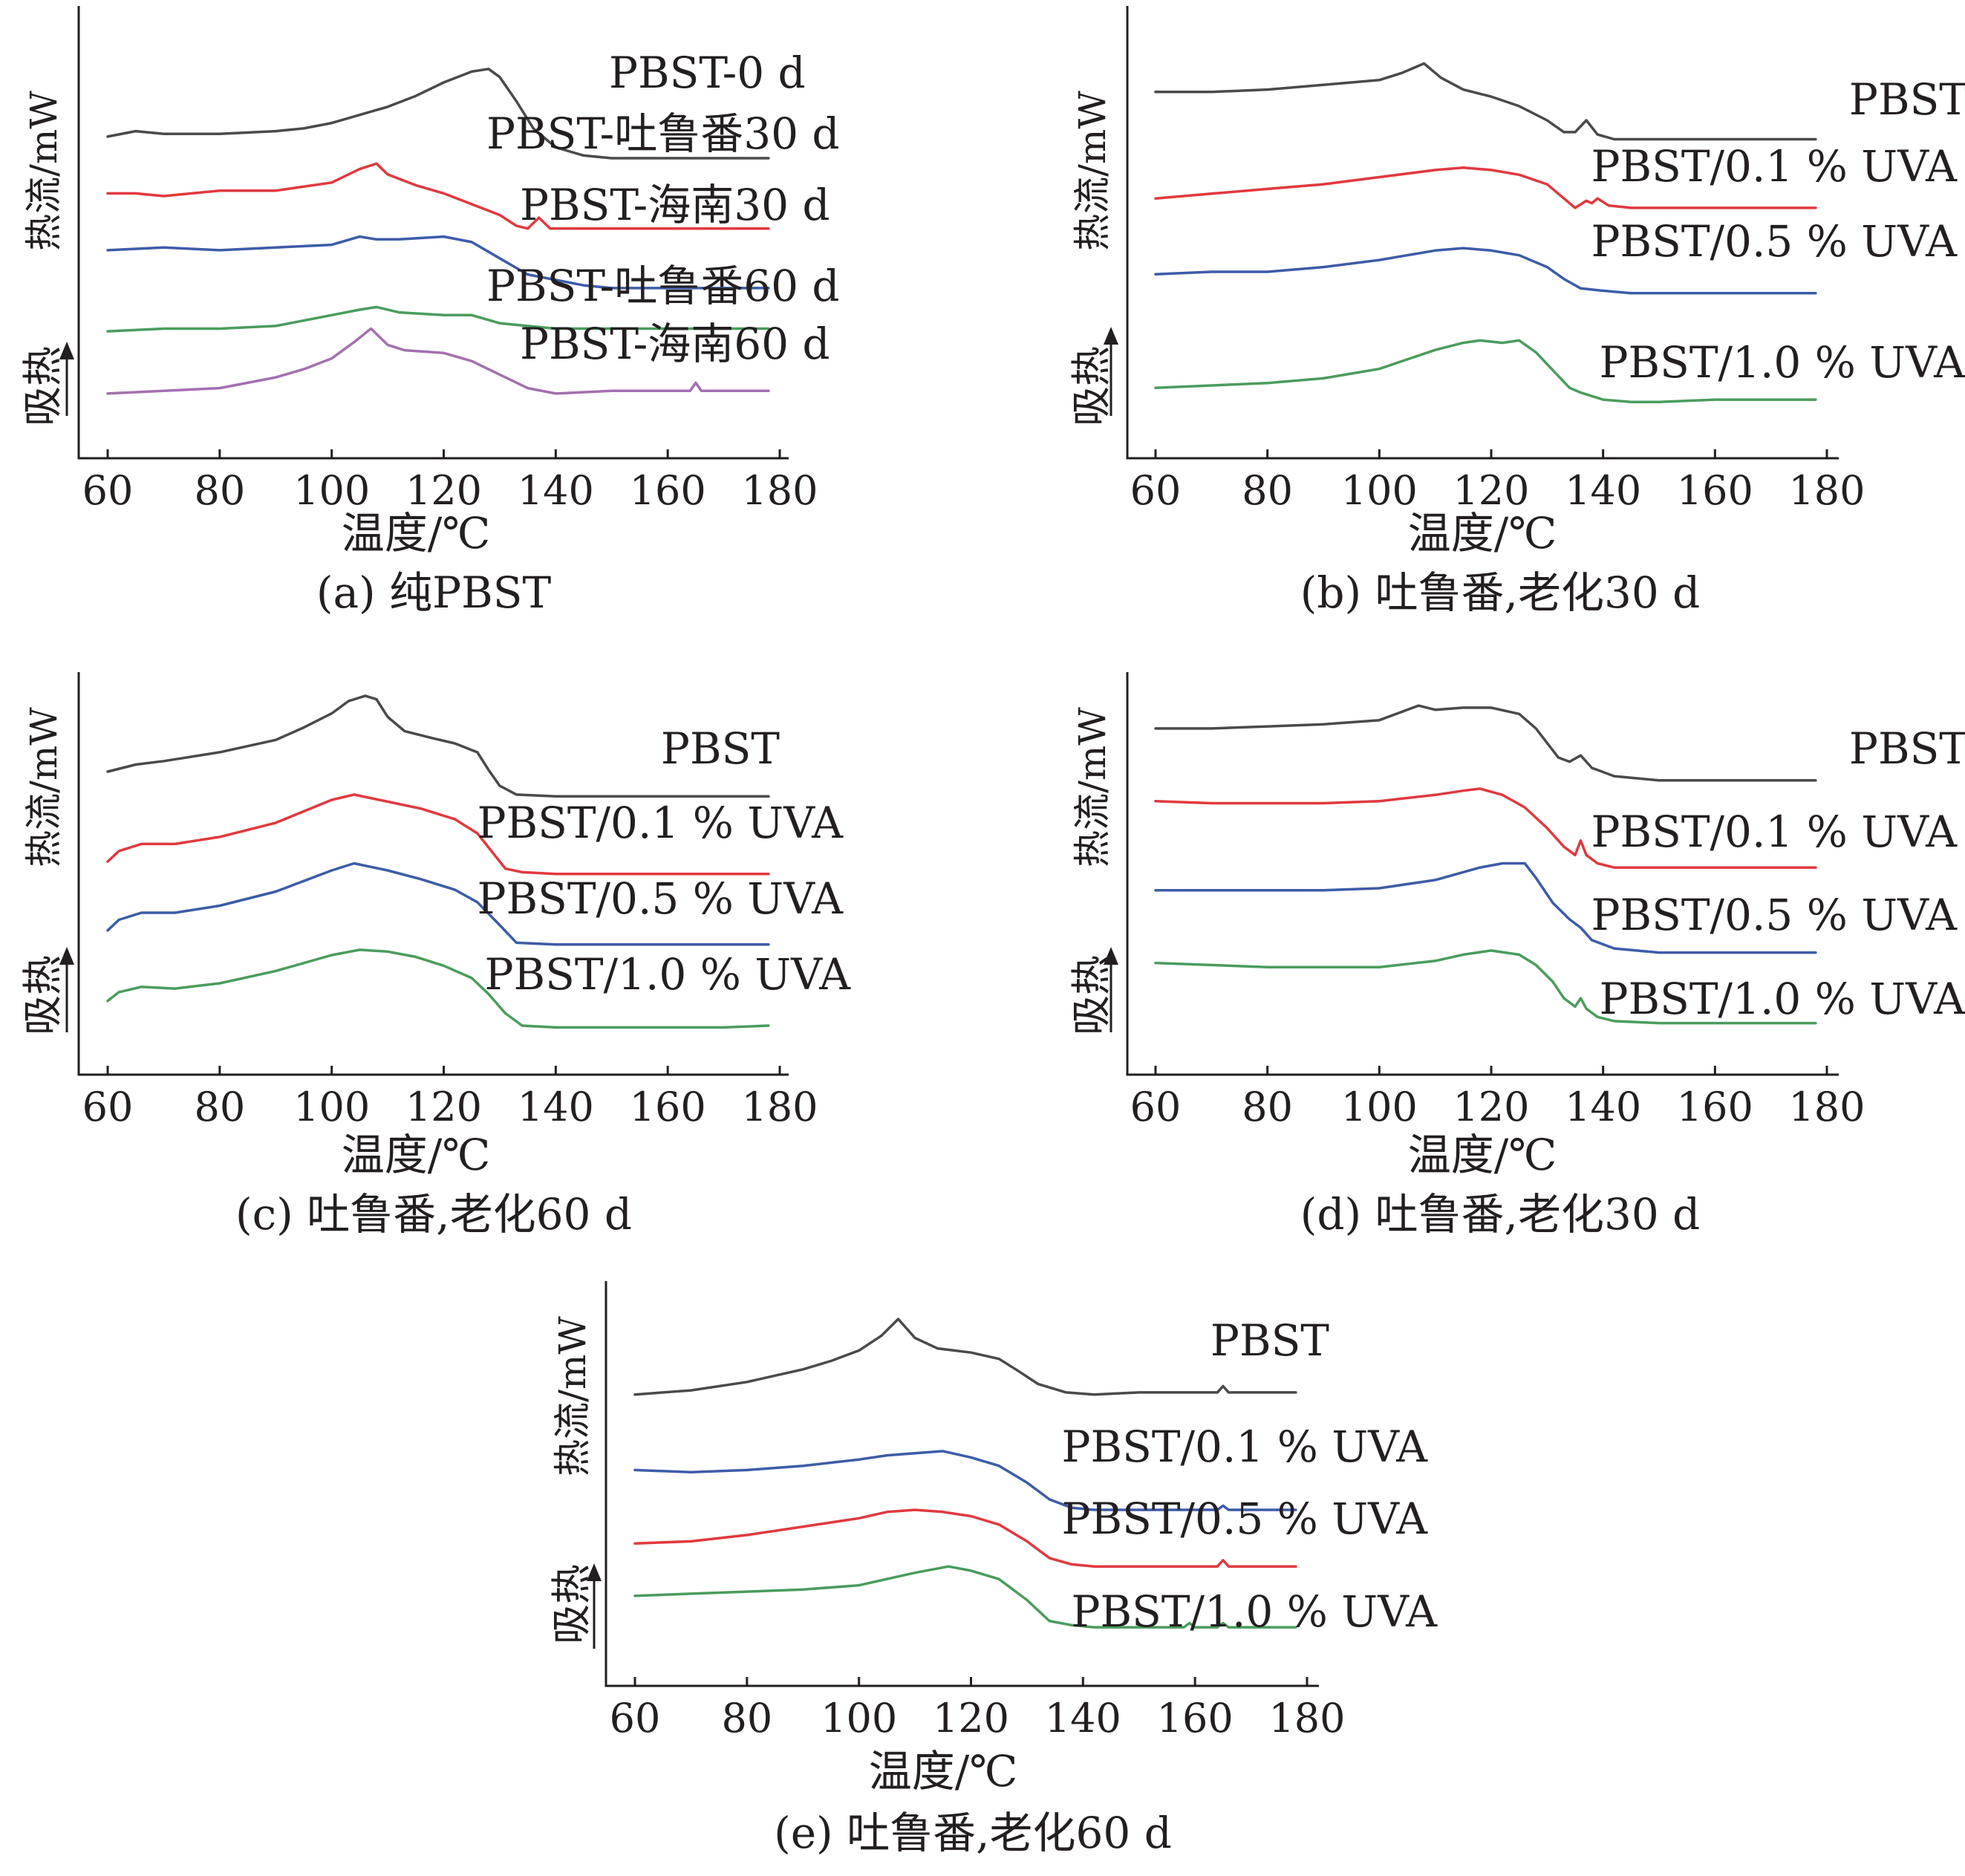 This screenshot has height=1876, width=1965. Describe the element at coordinates (707, 73) in the screenshot. I see `series-label: PBST-0 d` at that location.